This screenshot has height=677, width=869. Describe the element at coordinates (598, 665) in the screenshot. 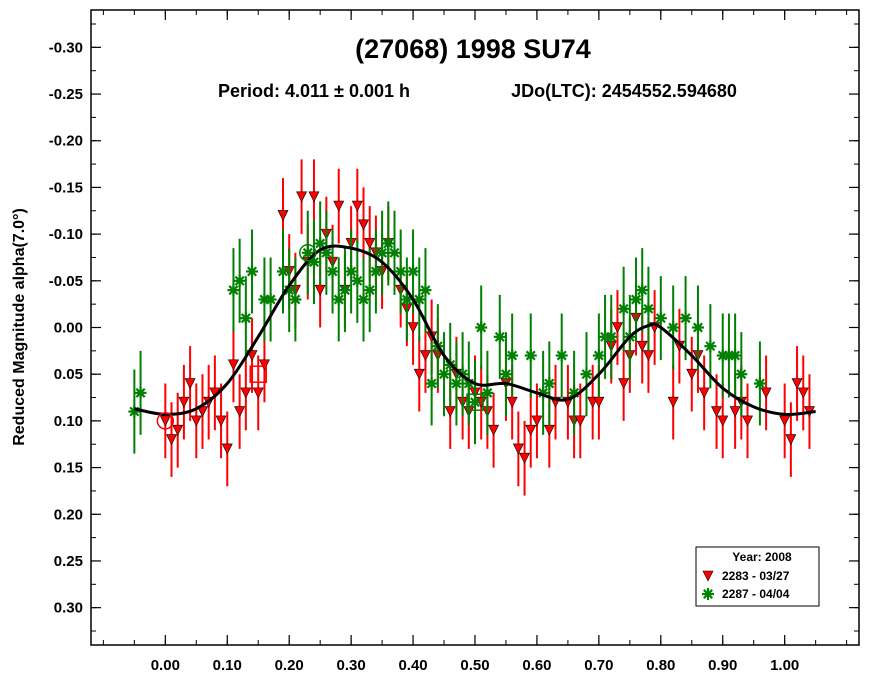

I see `x-tick-label: 0.70` at that location.